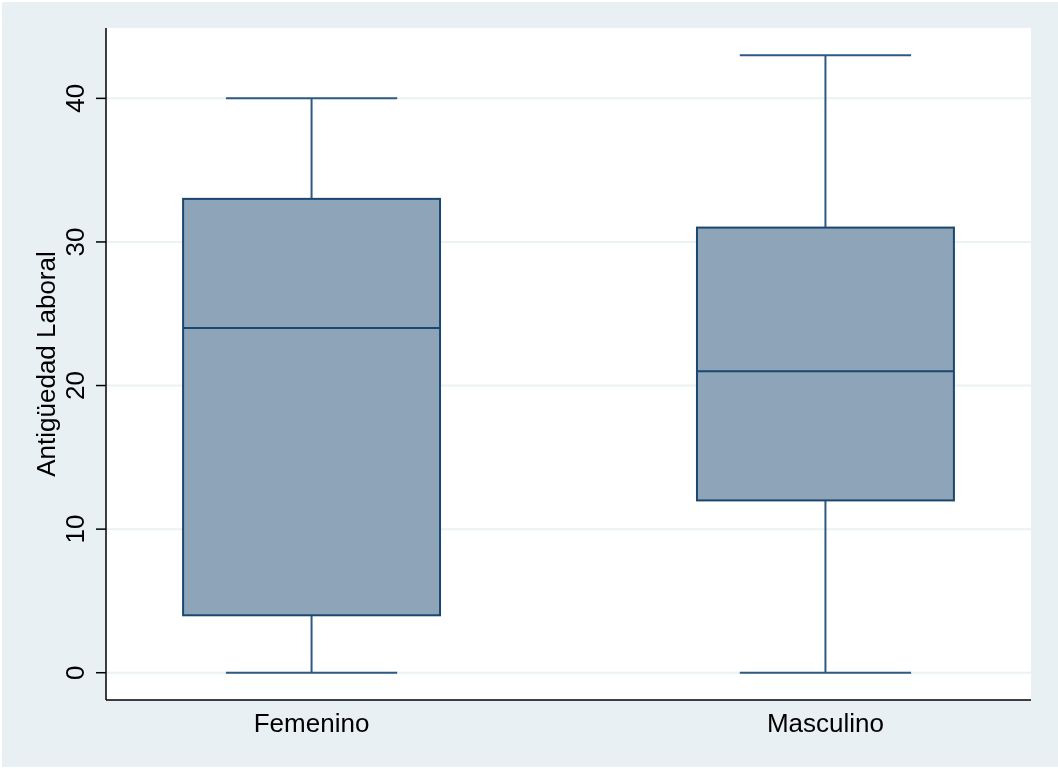 The image size is (1058, 769). I want to click on y-tick-label: 30, so click(75, 242).